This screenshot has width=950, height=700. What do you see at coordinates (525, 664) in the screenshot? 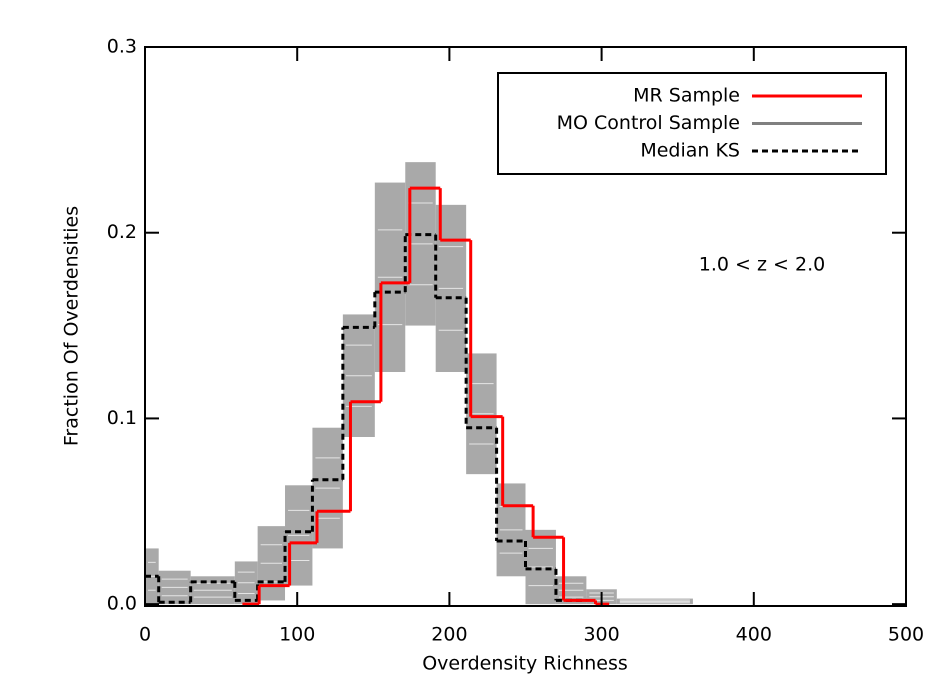
I see `x-axis-label: Overdensity Richness` at bounding box center [525, 664].